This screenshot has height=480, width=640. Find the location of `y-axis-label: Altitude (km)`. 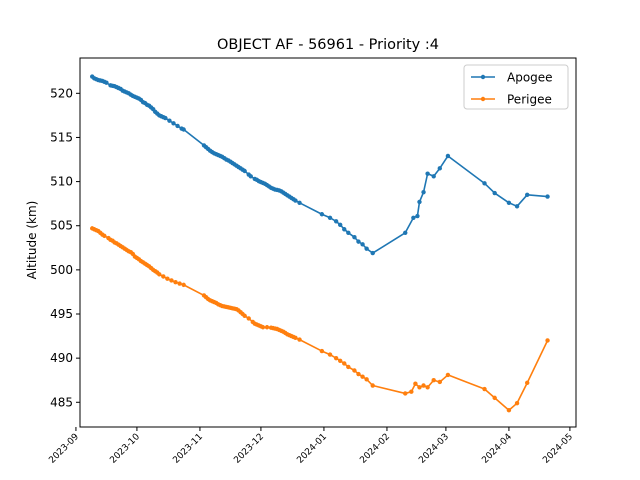

y-axis-label: Altitude (km) is located at coordinates (32, 240).